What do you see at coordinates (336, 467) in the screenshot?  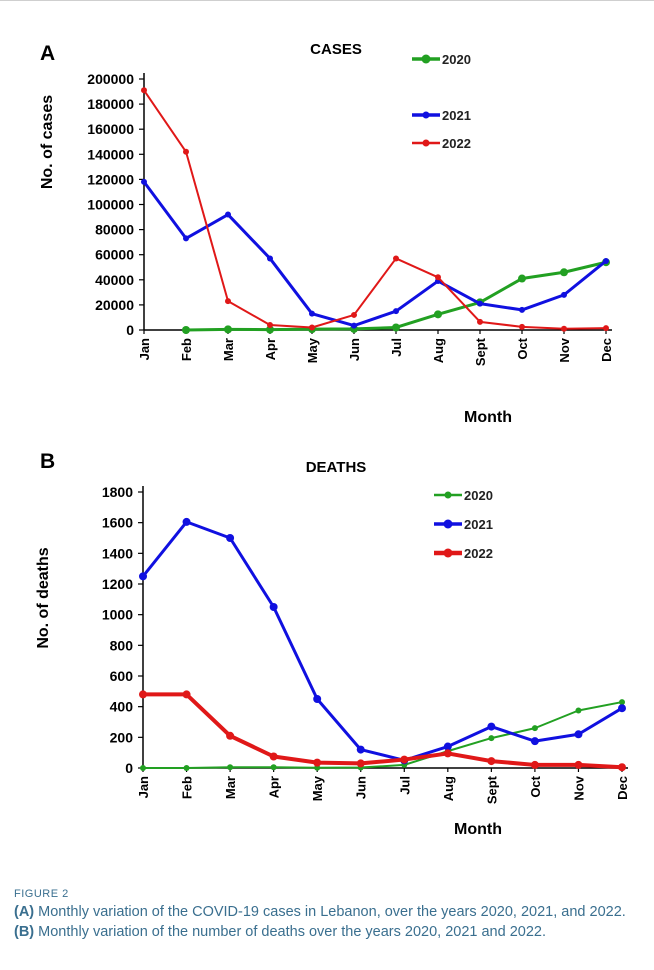 I see `chart-title: DEATHS` at bounding box center [336, 467].